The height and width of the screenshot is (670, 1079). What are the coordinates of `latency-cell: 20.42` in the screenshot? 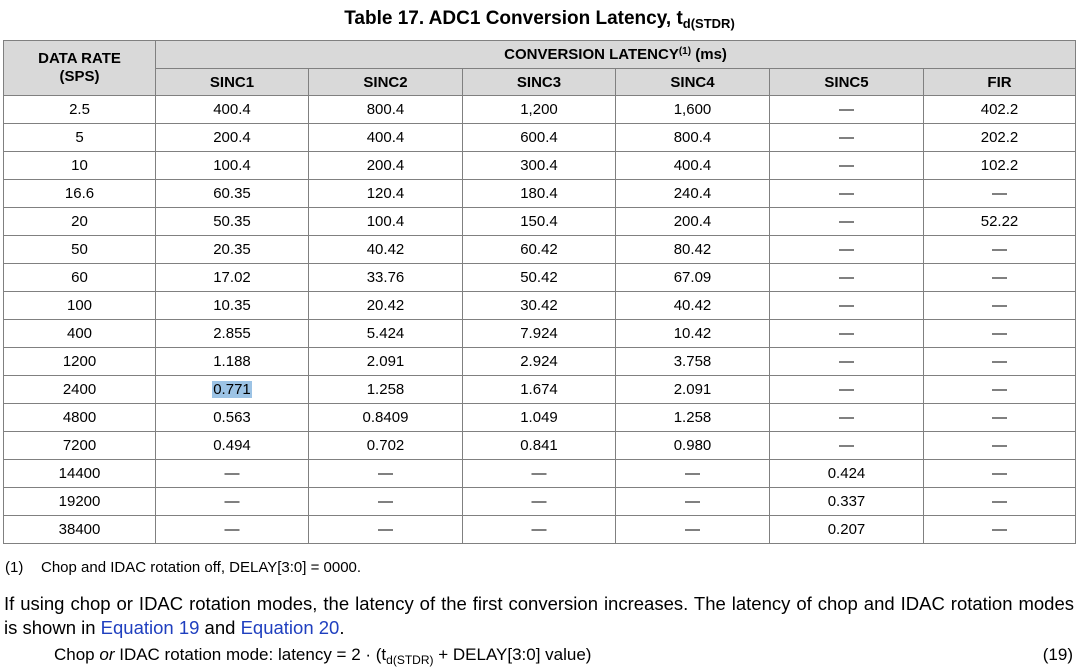 It's located at (385, 305).